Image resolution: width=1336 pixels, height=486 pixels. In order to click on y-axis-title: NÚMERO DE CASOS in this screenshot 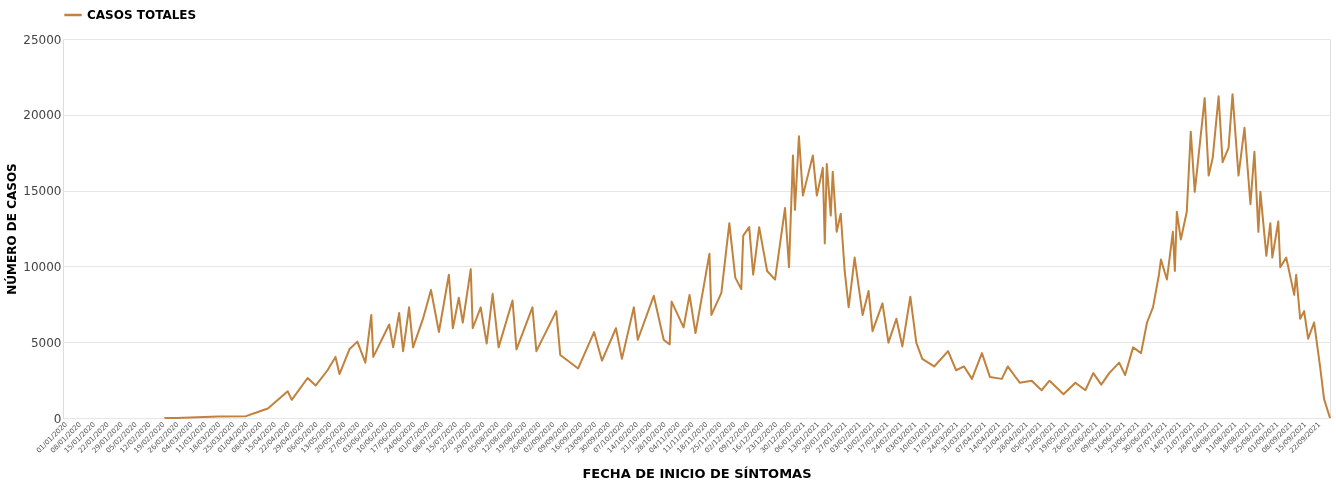, I will do `click(12, 229)`.